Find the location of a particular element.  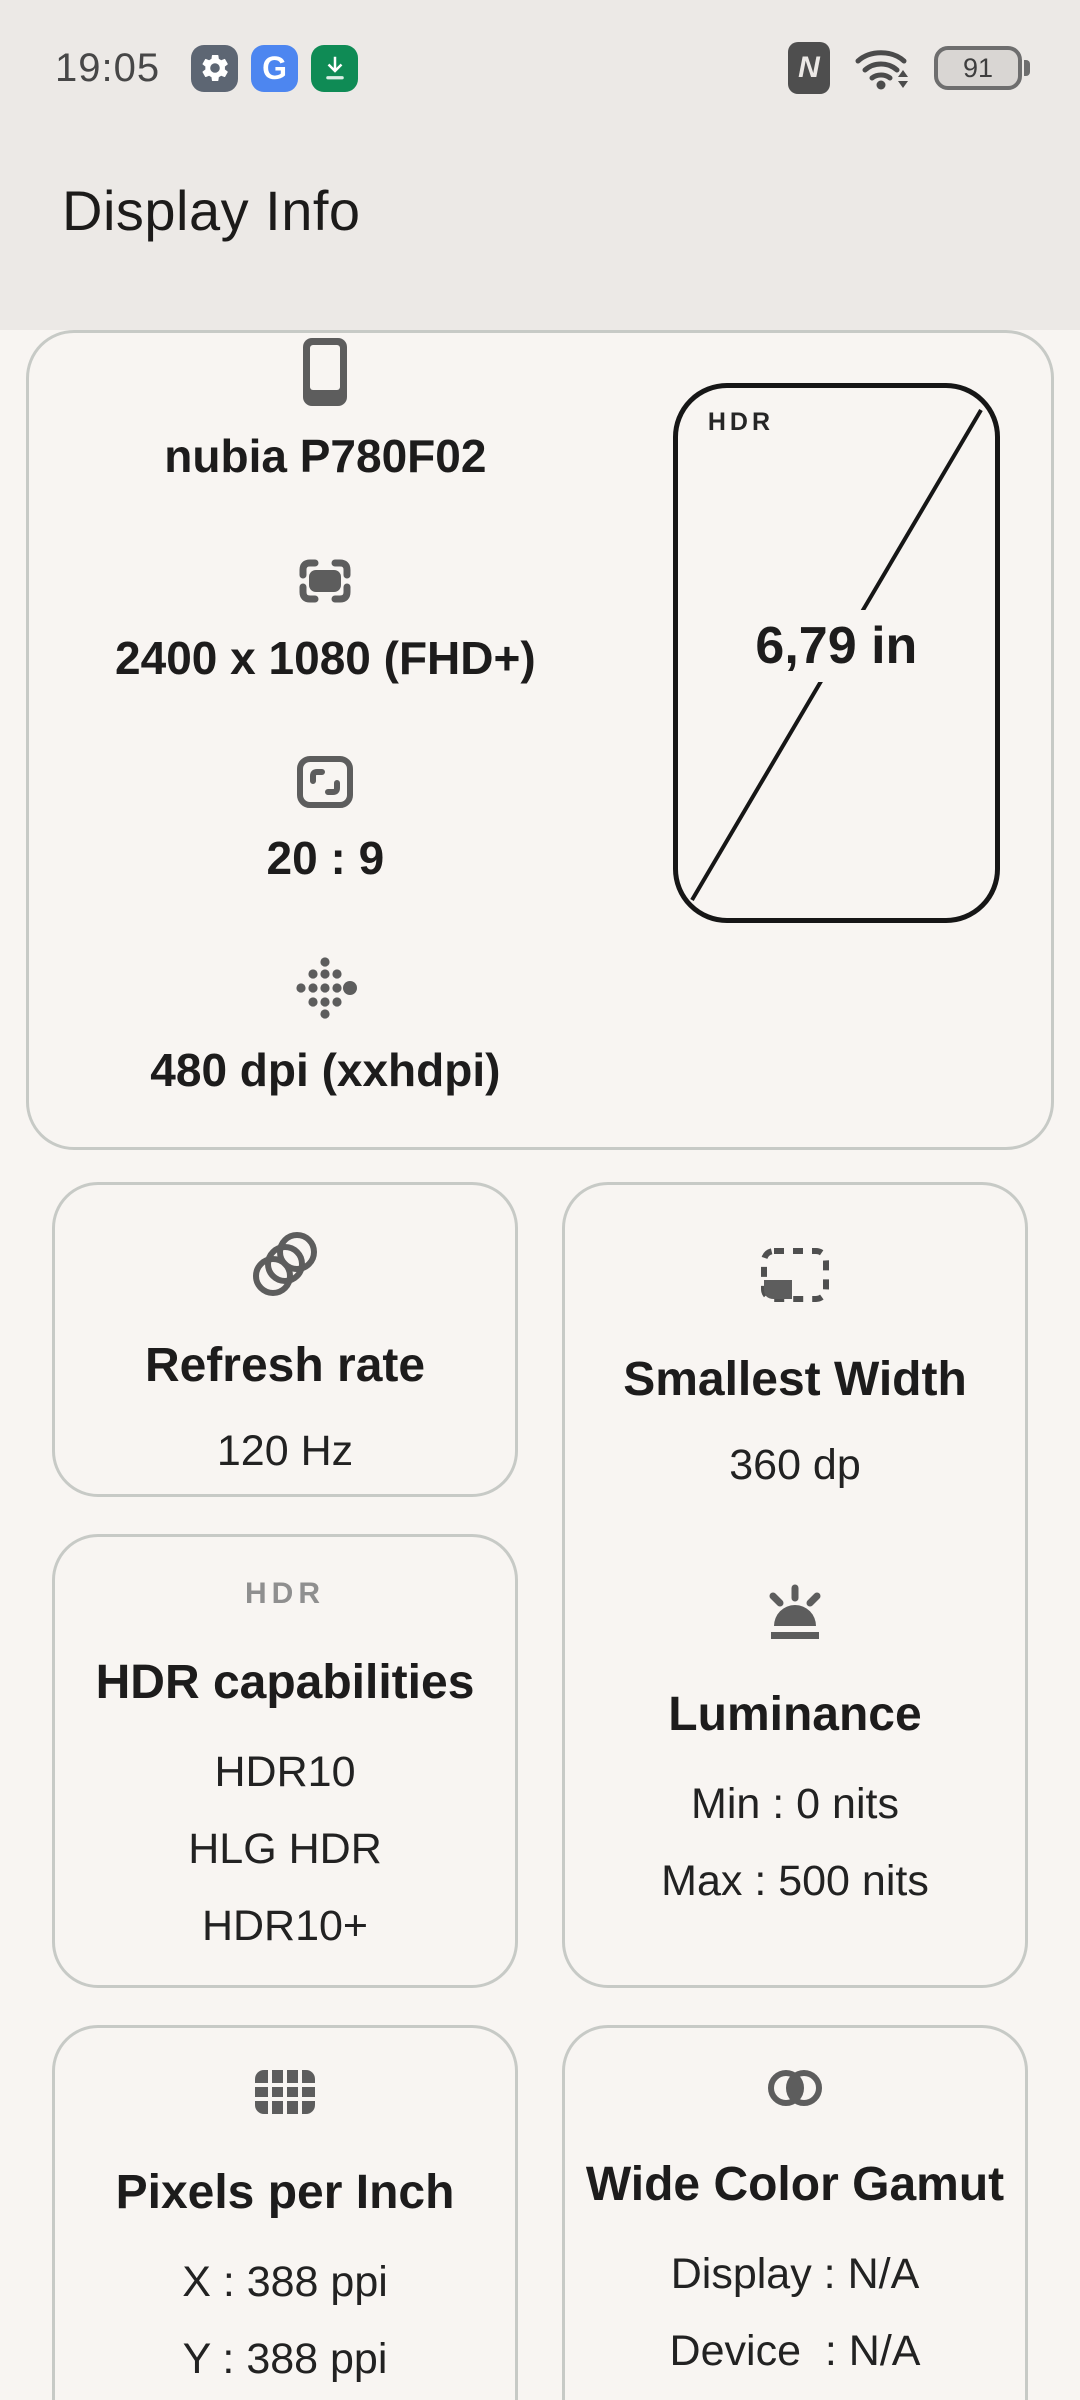

diagonal-size-label: 6,79 in is located at coordinates (836, 646).